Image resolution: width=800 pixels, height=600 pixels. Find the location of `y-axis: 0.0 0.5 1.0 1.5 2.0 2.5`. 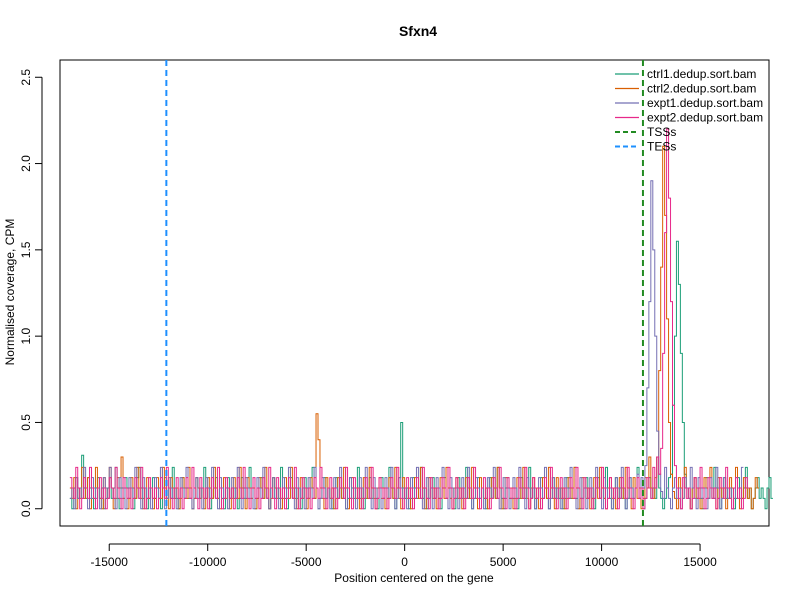

y-axis: 0.0 0.5 1.0 1.5 2.0 2.5 is located at coordinates (31, 293).